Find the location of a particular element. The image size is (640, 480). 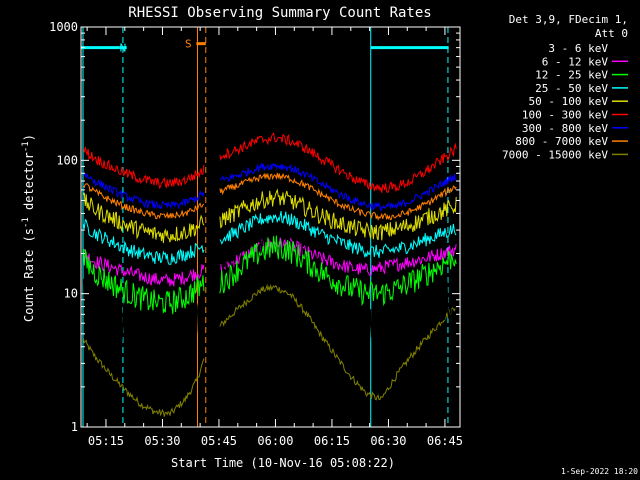

x-tick-label: 06:00 is located at coordinates (275, 441).